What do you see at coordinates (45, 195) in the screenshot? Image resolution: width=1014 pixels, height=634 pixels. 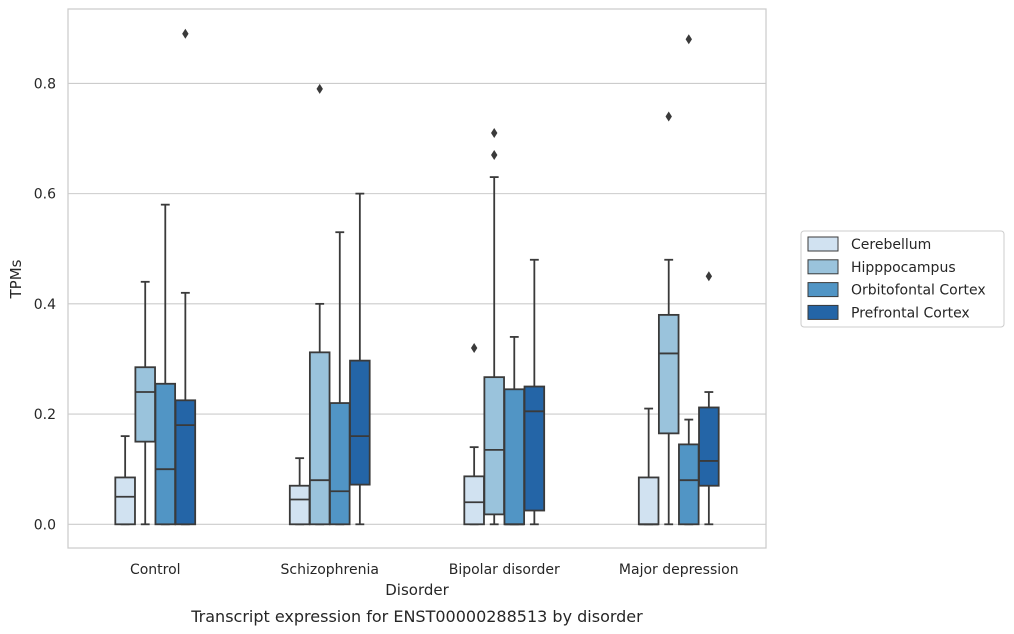 I see `y-tick-label: 0.6` at bounding box center [45, 195].